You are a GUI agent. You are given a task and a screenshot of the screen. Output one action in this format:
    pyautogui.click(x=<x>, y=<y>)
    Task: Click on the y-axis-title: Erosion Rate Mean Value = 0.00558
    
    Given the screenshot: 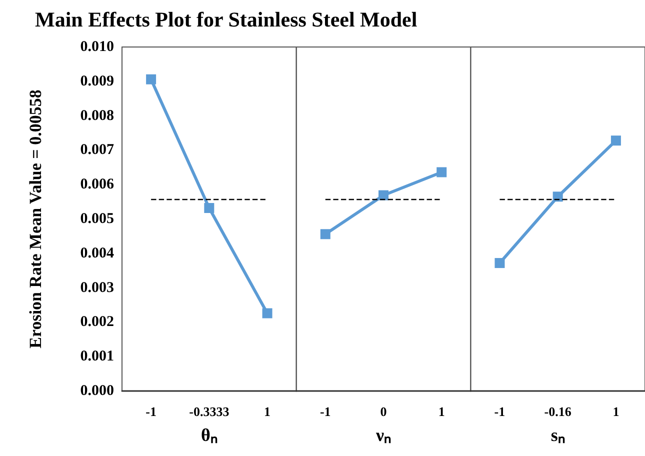 What is the action you would take?
    pyautogui.click(x=35, y=219)
    